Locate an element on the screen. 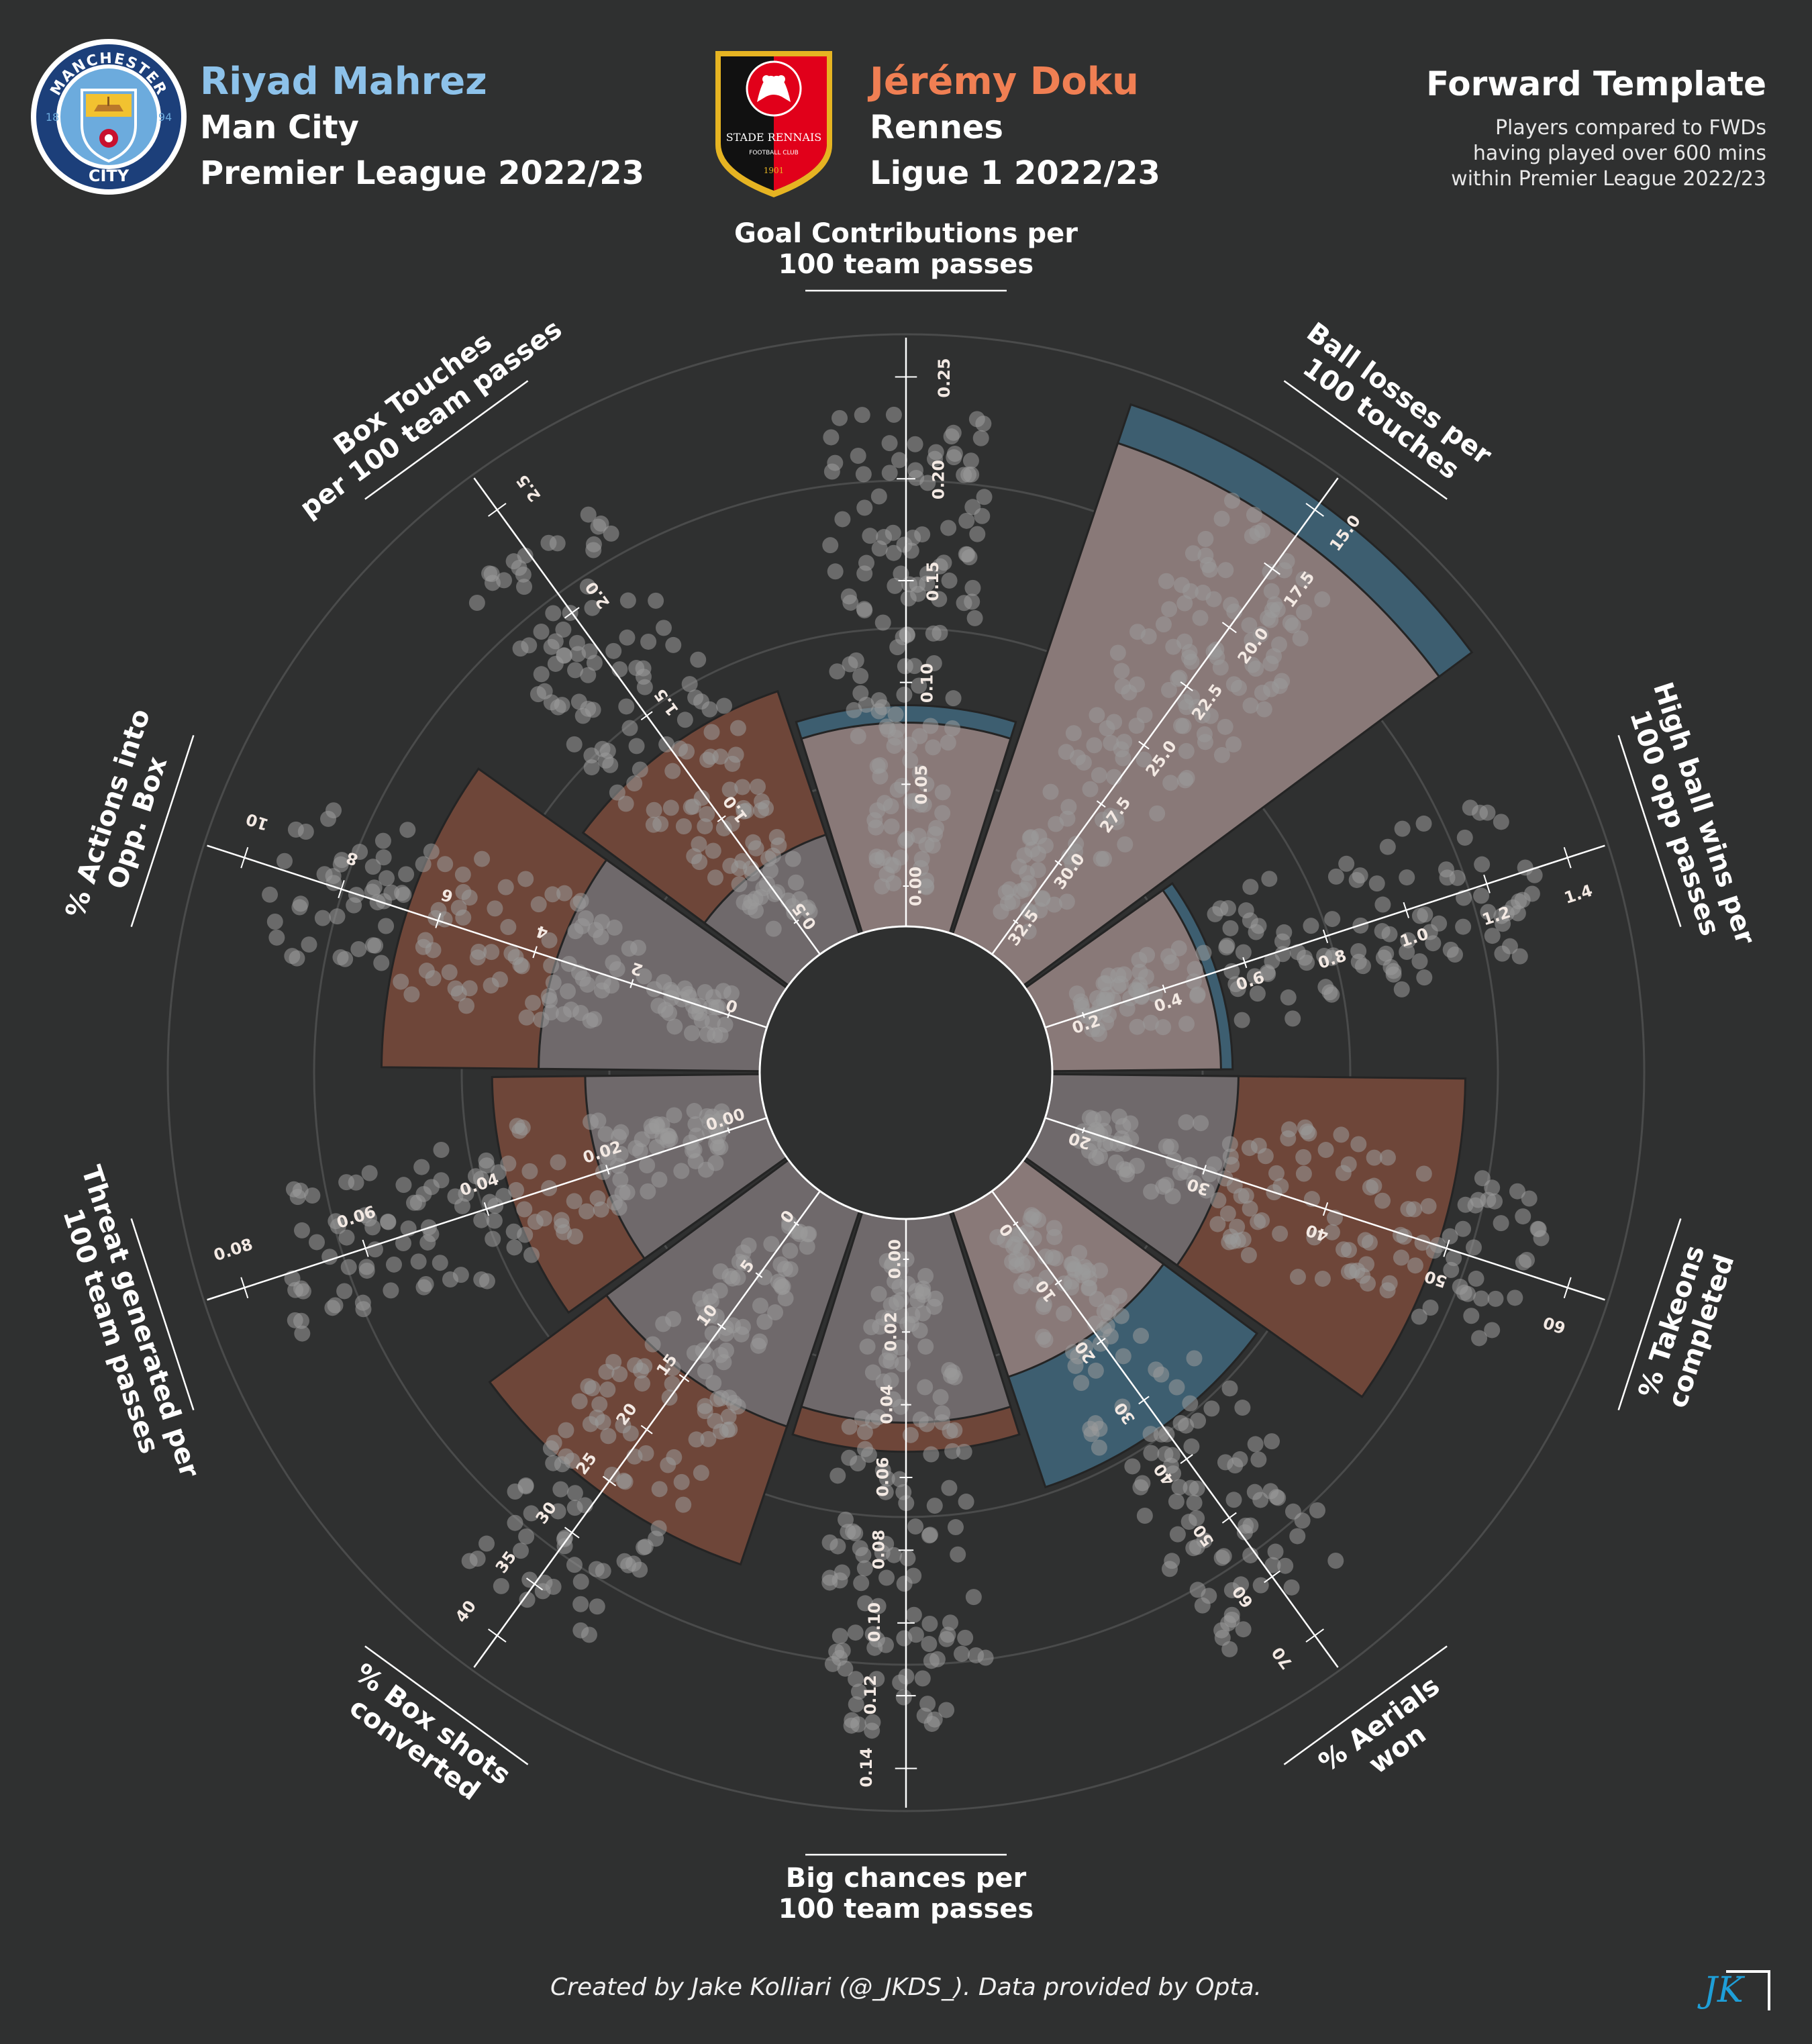  template-subtitle-line: having played over 600 mins is located at coordinates (1619, 154).